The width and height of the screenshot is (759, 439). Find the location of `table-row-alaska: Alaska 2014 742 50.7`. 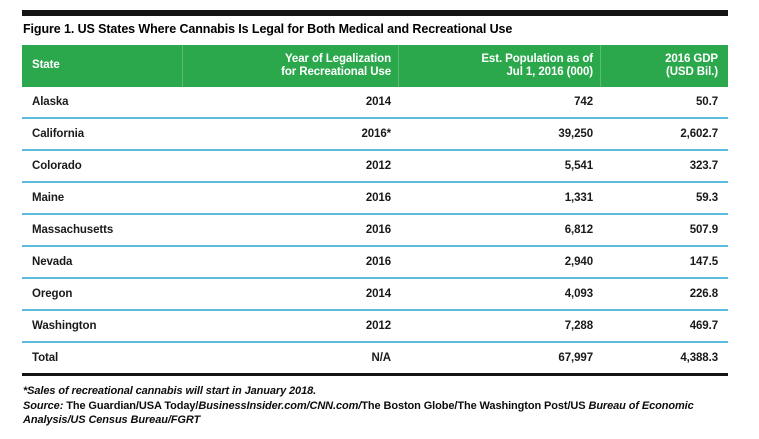

table-row-alaska: Alaska 2014 742 50.7 is located at coordinates (375, 103).